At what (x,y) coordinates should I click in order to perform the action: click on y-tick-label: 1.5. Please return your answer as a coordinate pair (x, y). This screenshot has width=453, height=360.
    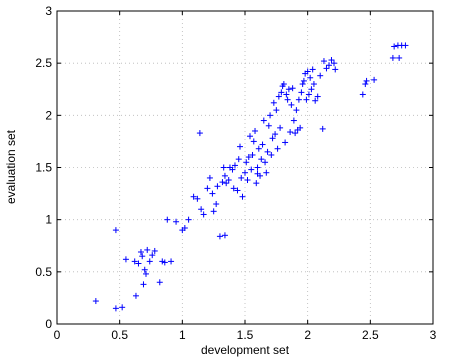
    Looking at the image, I should click on (43, 168).